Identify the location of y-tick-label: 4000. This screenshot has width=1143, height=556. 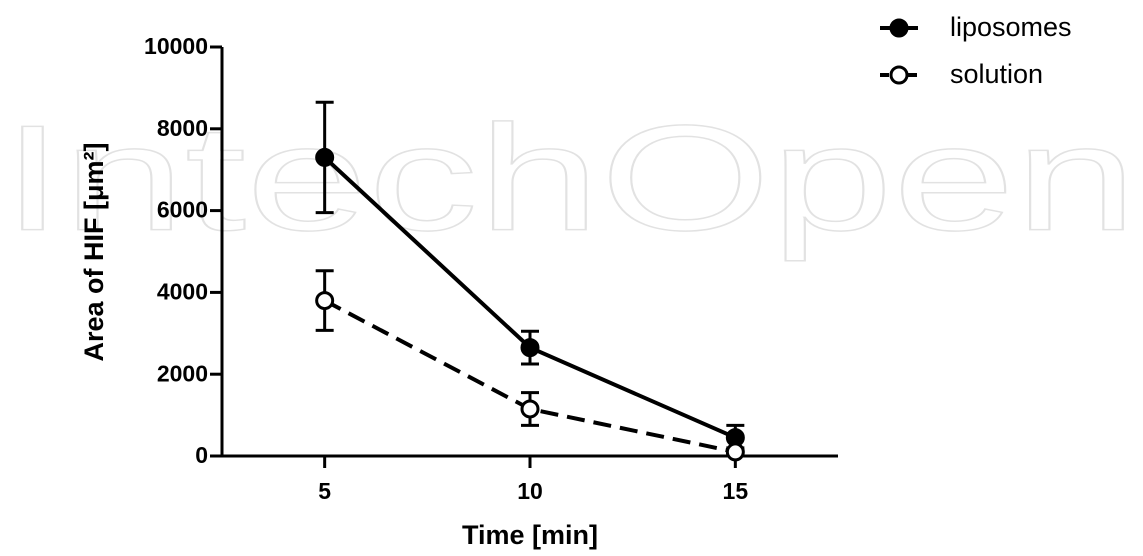
(182, 291).